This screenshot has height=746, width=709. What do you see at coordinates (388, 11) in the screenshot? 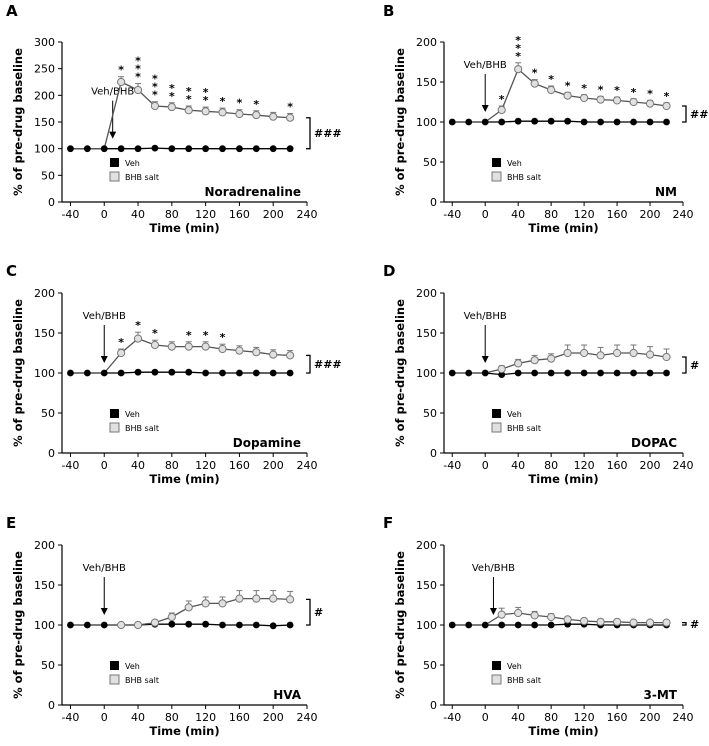
I see `panel-letter: B` at bounding box center [388, 11].